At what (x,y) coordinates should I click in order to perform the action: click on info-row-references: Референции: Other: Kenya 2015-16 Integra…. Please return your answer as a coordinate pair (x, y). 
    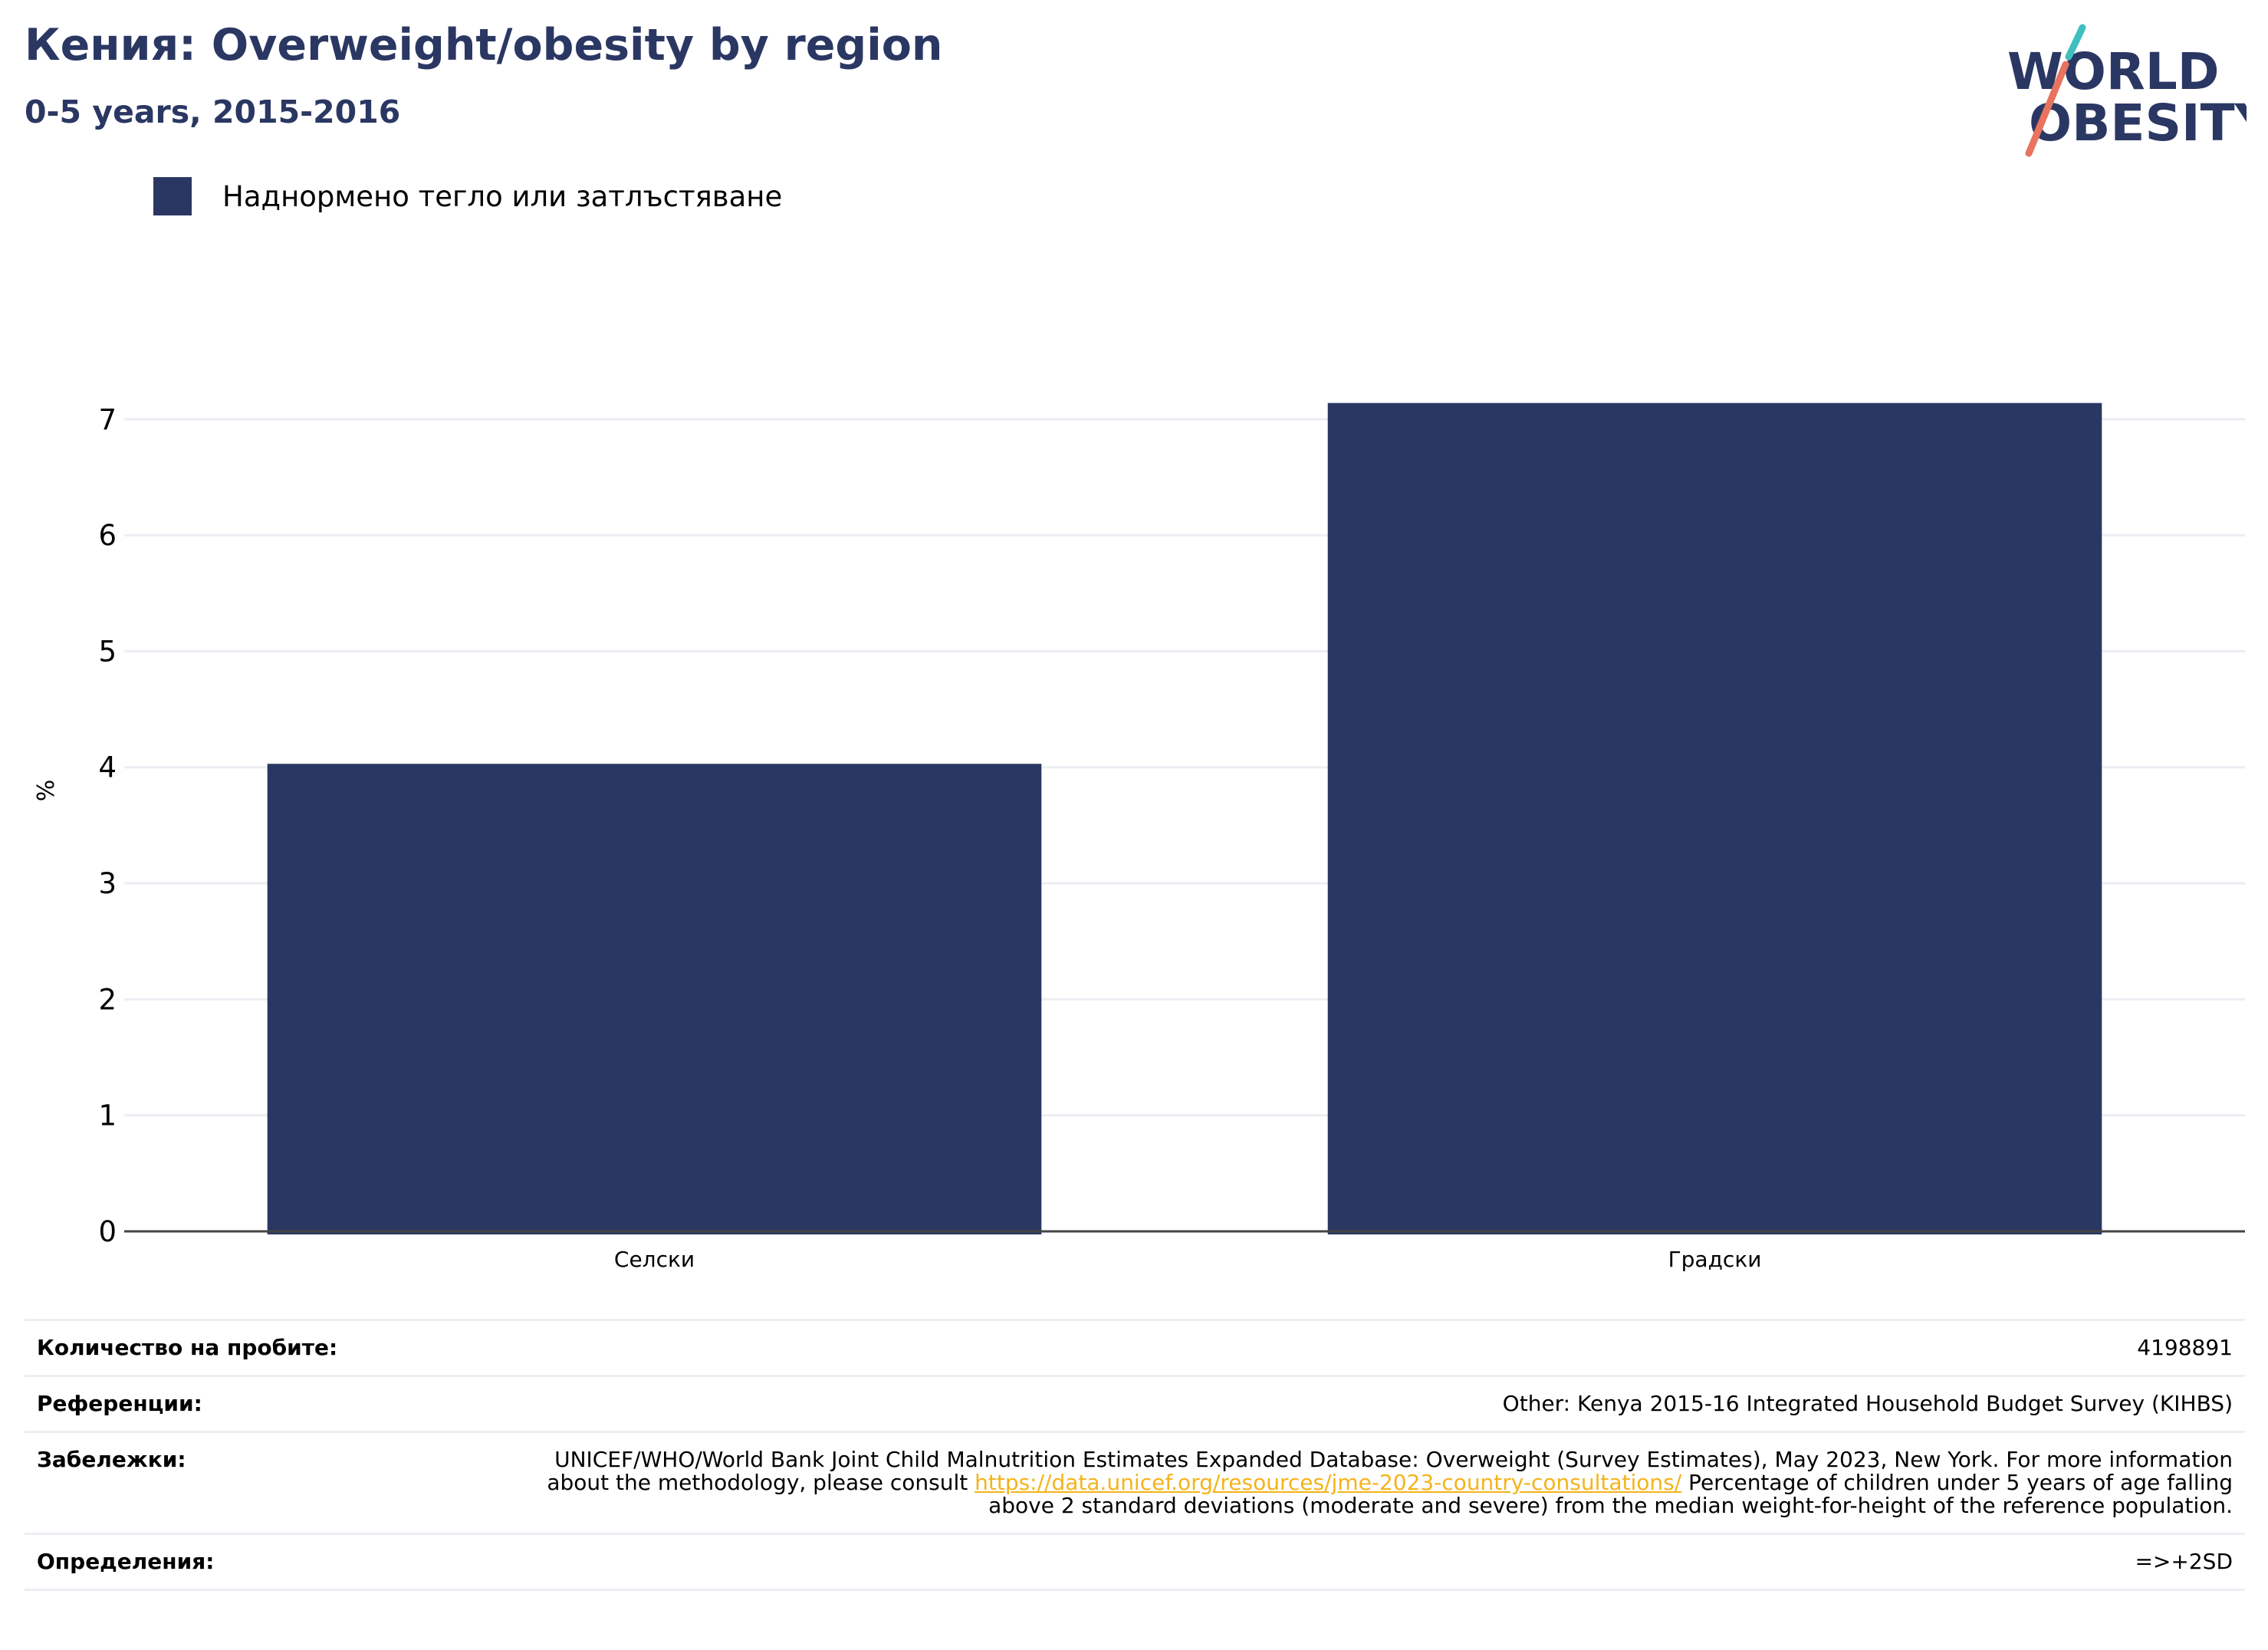
    Looking at the image, I should click on (1135, 1404).